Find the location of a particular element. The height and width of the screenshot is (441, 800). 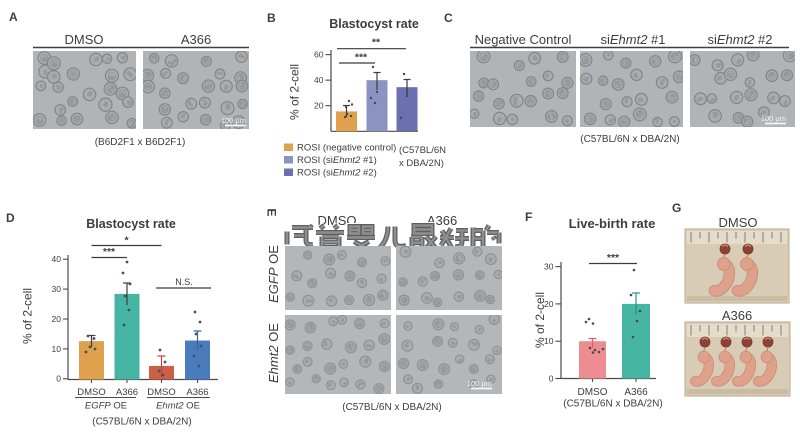

svg-text: G is located at coordinates (676, 208).